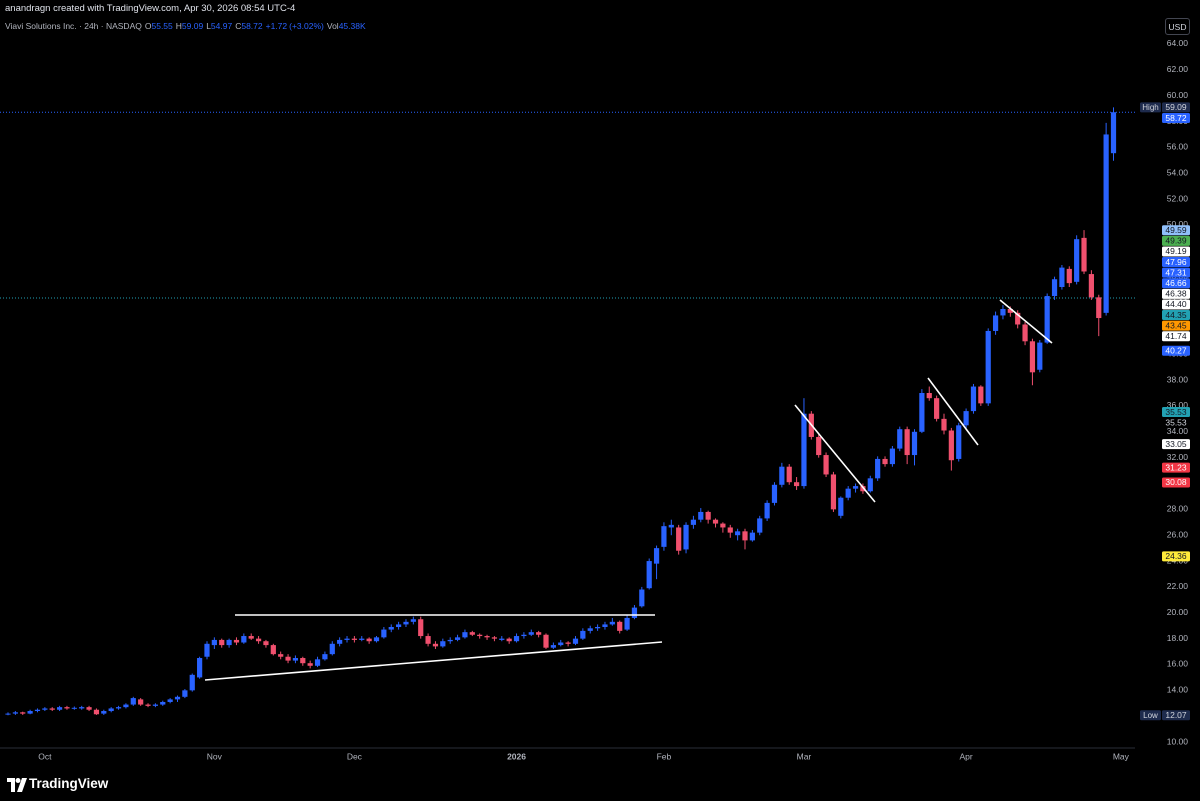  I want to click on y-tick-label: 22.00, so click(1178, 586).